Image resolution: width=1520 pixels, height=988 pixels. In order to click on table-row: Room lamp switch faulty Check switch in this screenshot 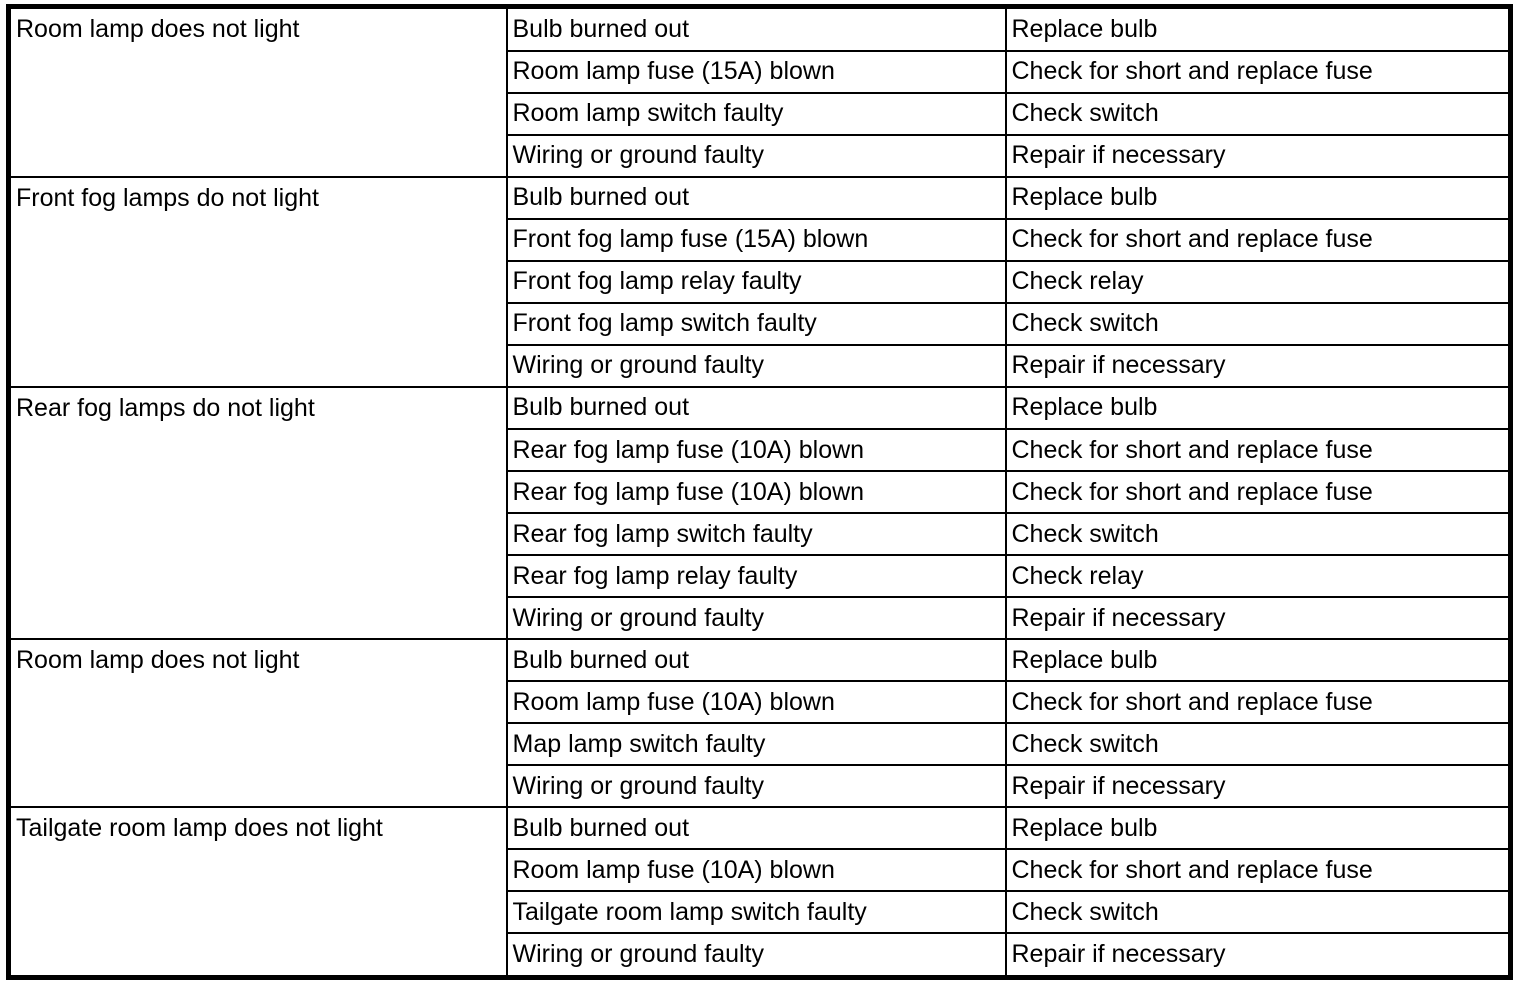, I will do `click(760, 113)`.